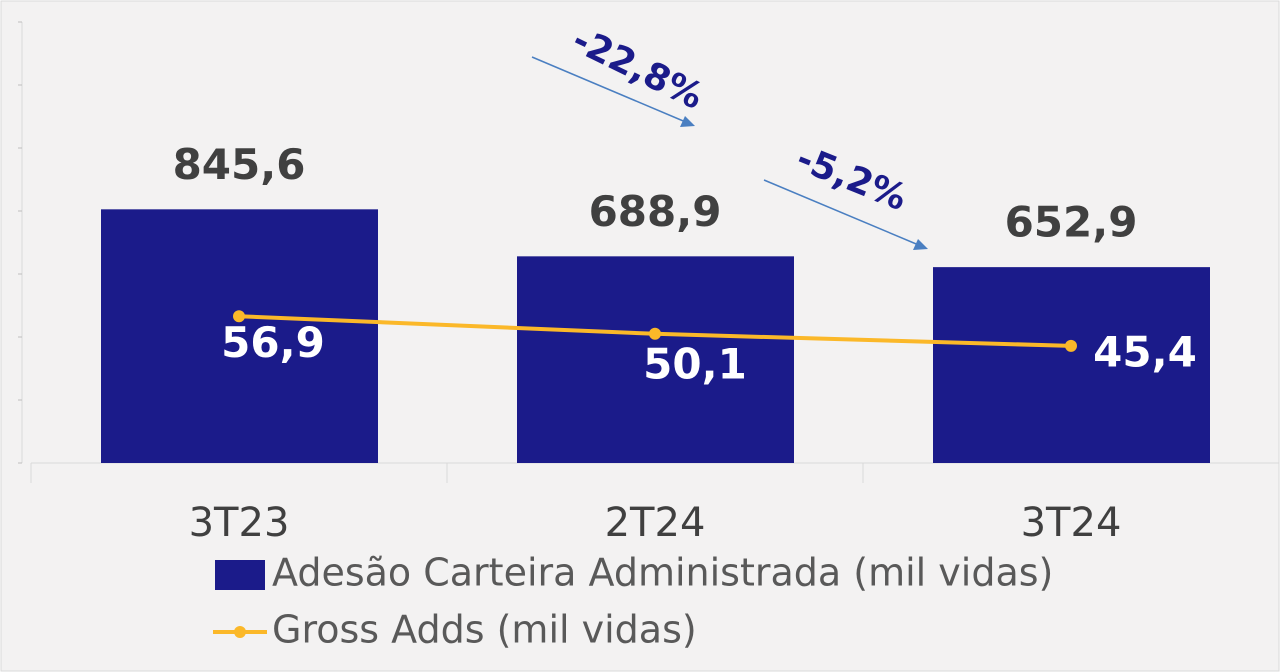 The height and width of the screenshot is (672, 1280). What do you see at coordinates (1071, 523) in the screenshot?
I see `x-tick-label: 3T24` at bounding box center [1071, 523].